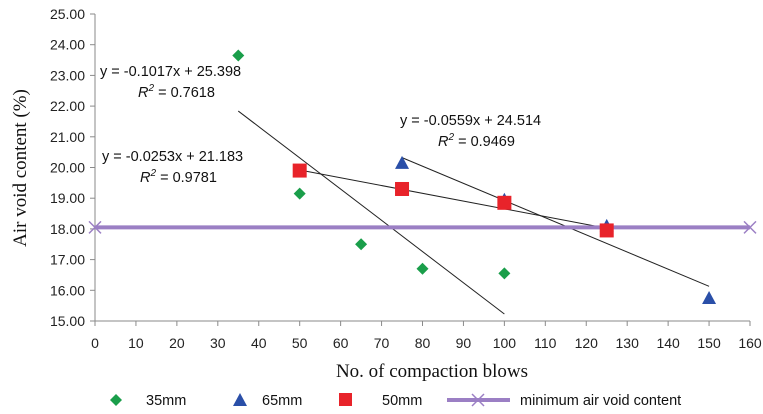 The image size is (763, 414). Describe the element at coordinates (95, 343) in the screenshot. I see `x-tick-label: 0` at that location.